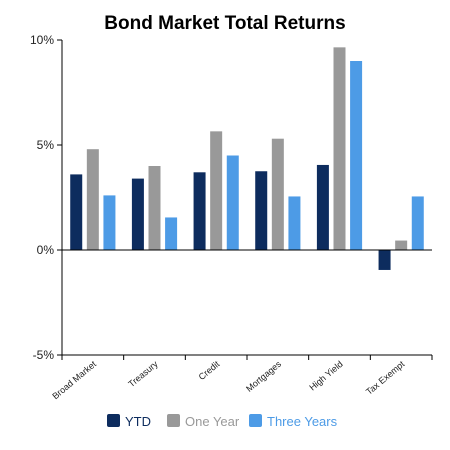 The image size is (450, 450). I want to click on bar-three-years-broad-market, so click(109, 222).